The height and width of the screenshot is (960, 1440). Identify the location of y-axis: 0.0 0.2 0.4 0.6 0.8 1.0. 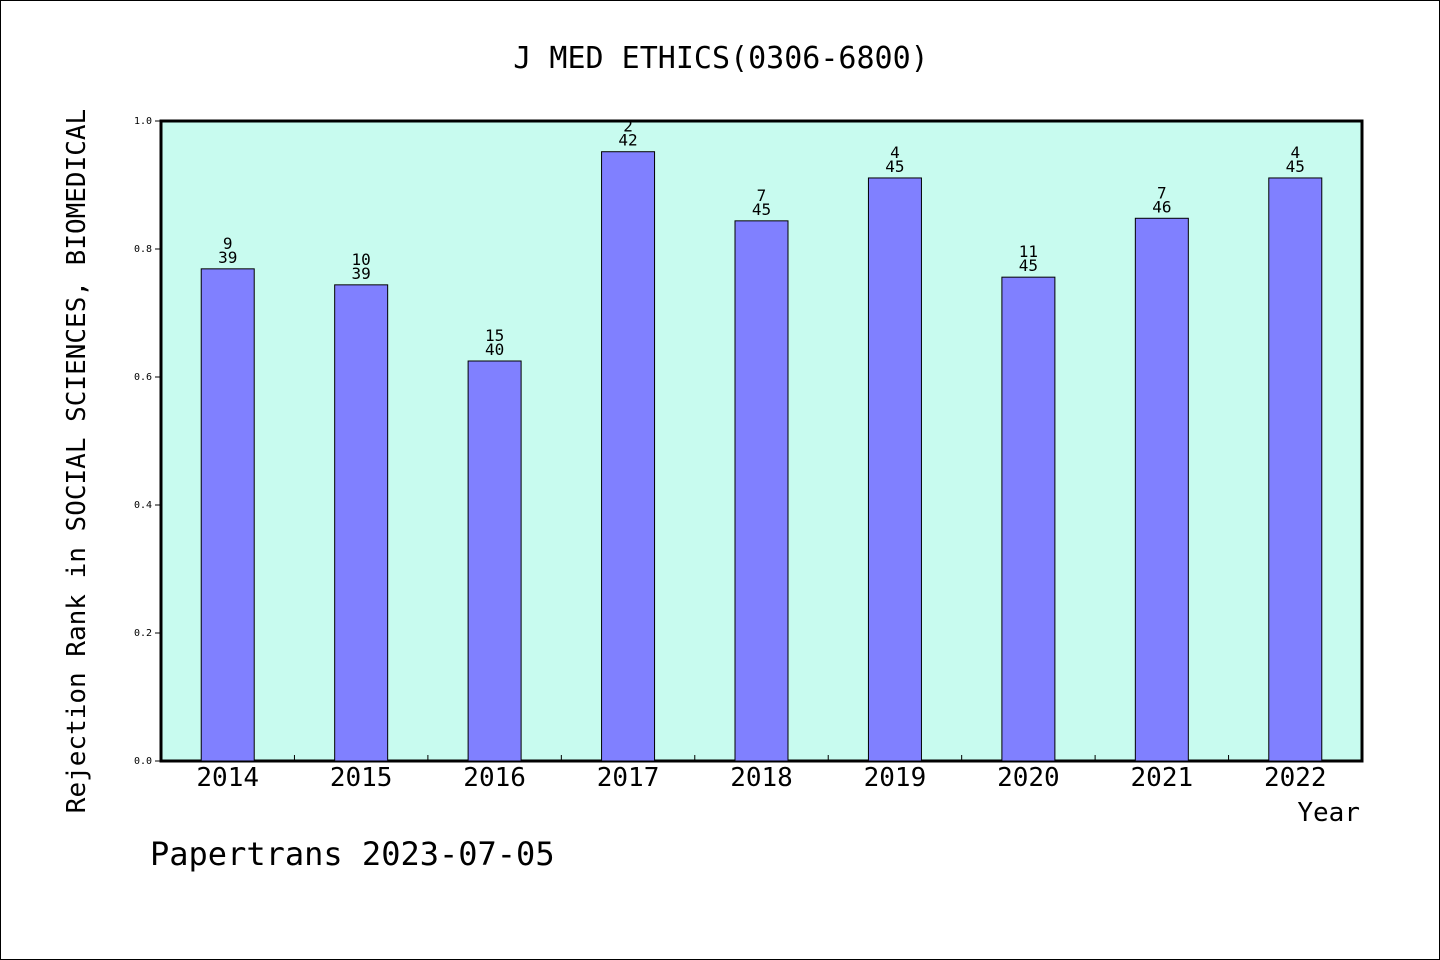
(147, 441).